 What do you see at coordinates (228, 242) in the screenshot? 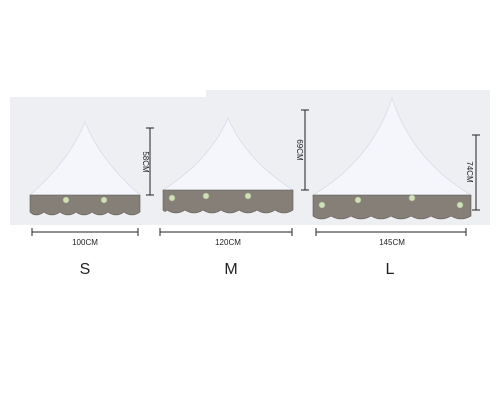
I see `width-label: 120CM` at bounding box center [228, 242].